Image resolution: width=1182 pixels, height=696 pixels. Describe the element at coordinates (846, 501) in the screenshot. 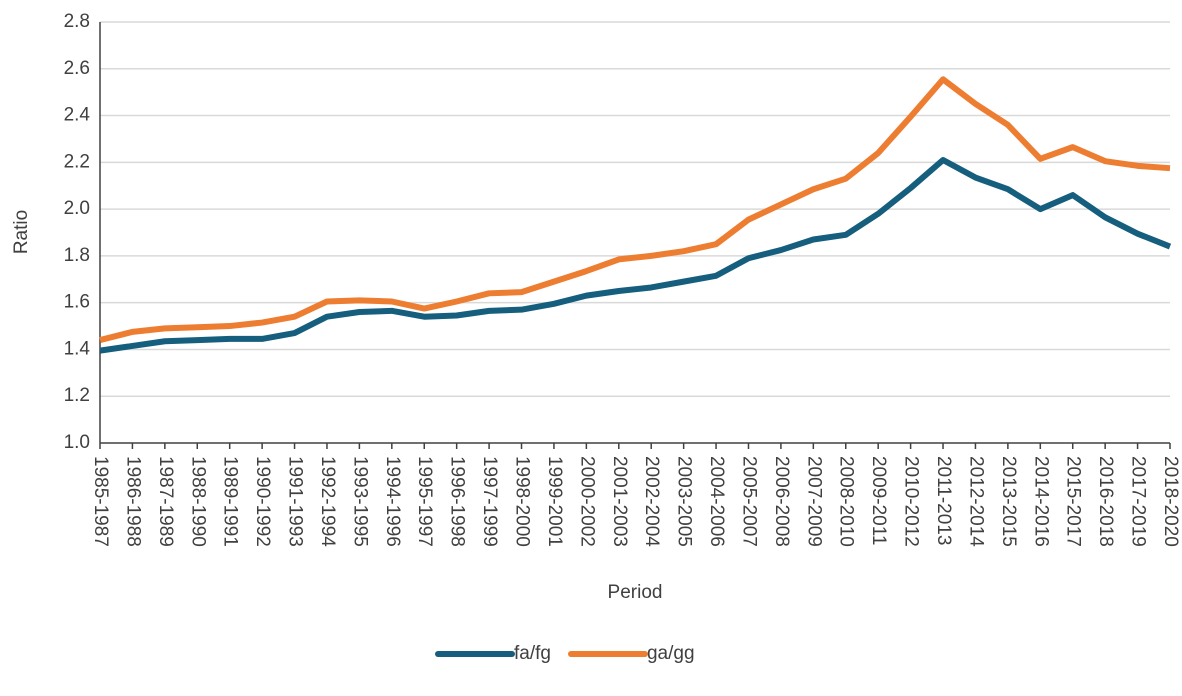

I see `x-tick-label: 2008-2010` at that location.